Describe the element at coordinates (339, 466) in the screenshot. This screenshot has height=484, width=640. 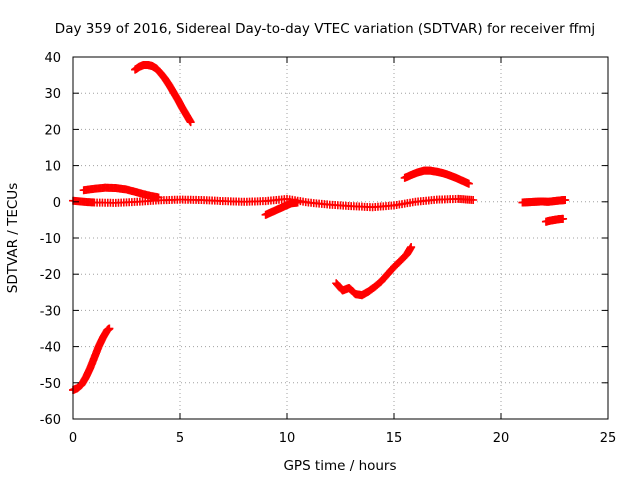
I see `x-axis-label: GPS time / hours` at that location.